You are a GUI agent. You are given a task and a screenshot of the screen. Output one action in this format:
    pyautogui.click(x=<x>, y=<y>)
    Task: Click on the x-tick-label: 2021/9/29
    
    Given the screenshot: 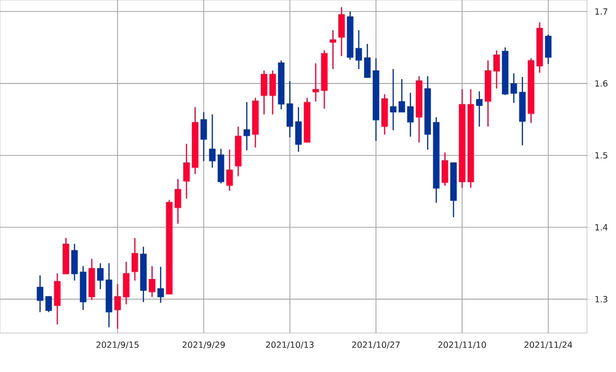 What is the action you would take?
    pyautogui.click(x=203, y=345)
    